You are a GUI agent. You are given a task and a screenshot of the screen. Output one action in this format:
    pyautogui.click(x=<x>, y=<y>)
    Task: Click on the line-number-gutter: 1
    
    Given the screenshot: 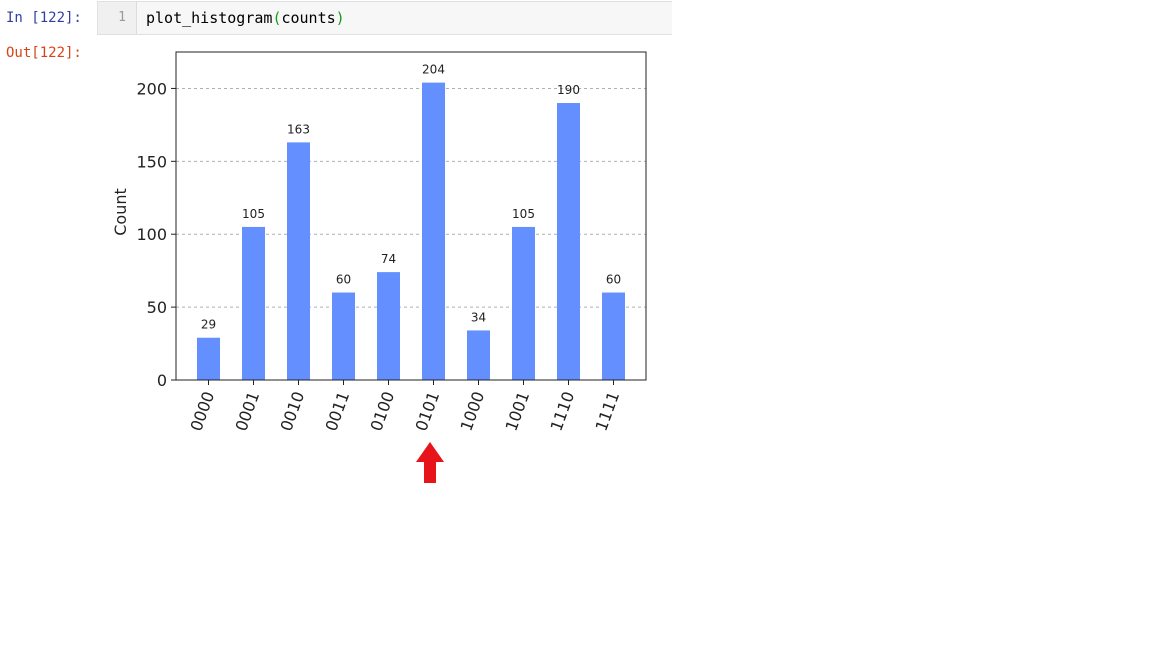 What is the action you would take?
    pyautogui.click(x=117, y=18)
    